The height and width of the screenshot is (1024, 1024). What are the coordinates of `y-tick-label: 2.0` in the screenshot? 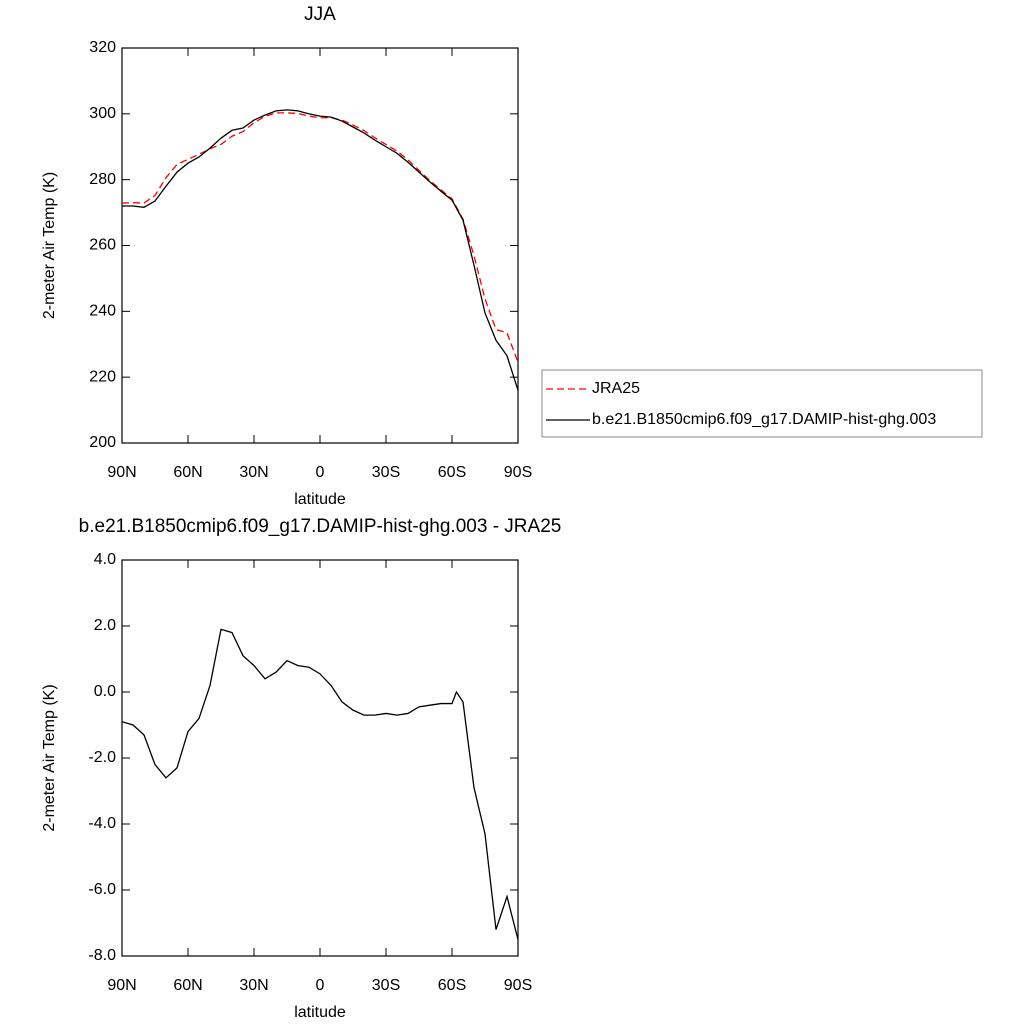 It's located at (105, 625).